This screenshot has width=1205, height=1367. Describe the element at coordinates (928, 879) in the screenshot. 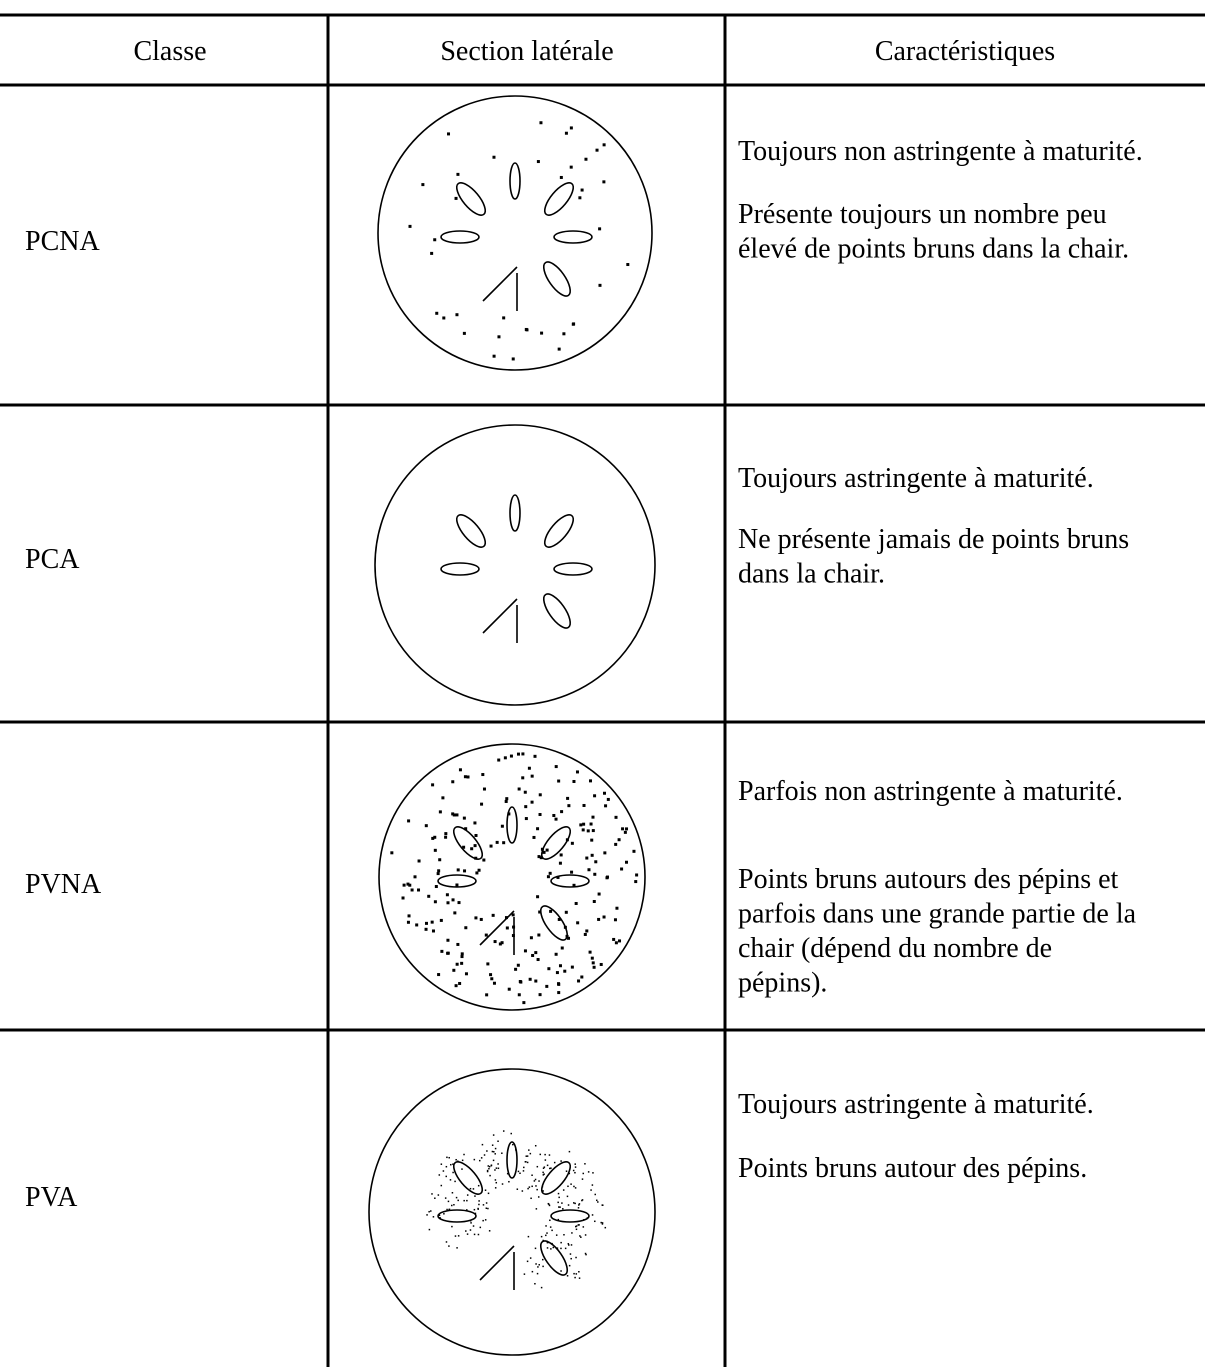

I see `characteristic-line: Points bruns autours des pépins et` at that location.